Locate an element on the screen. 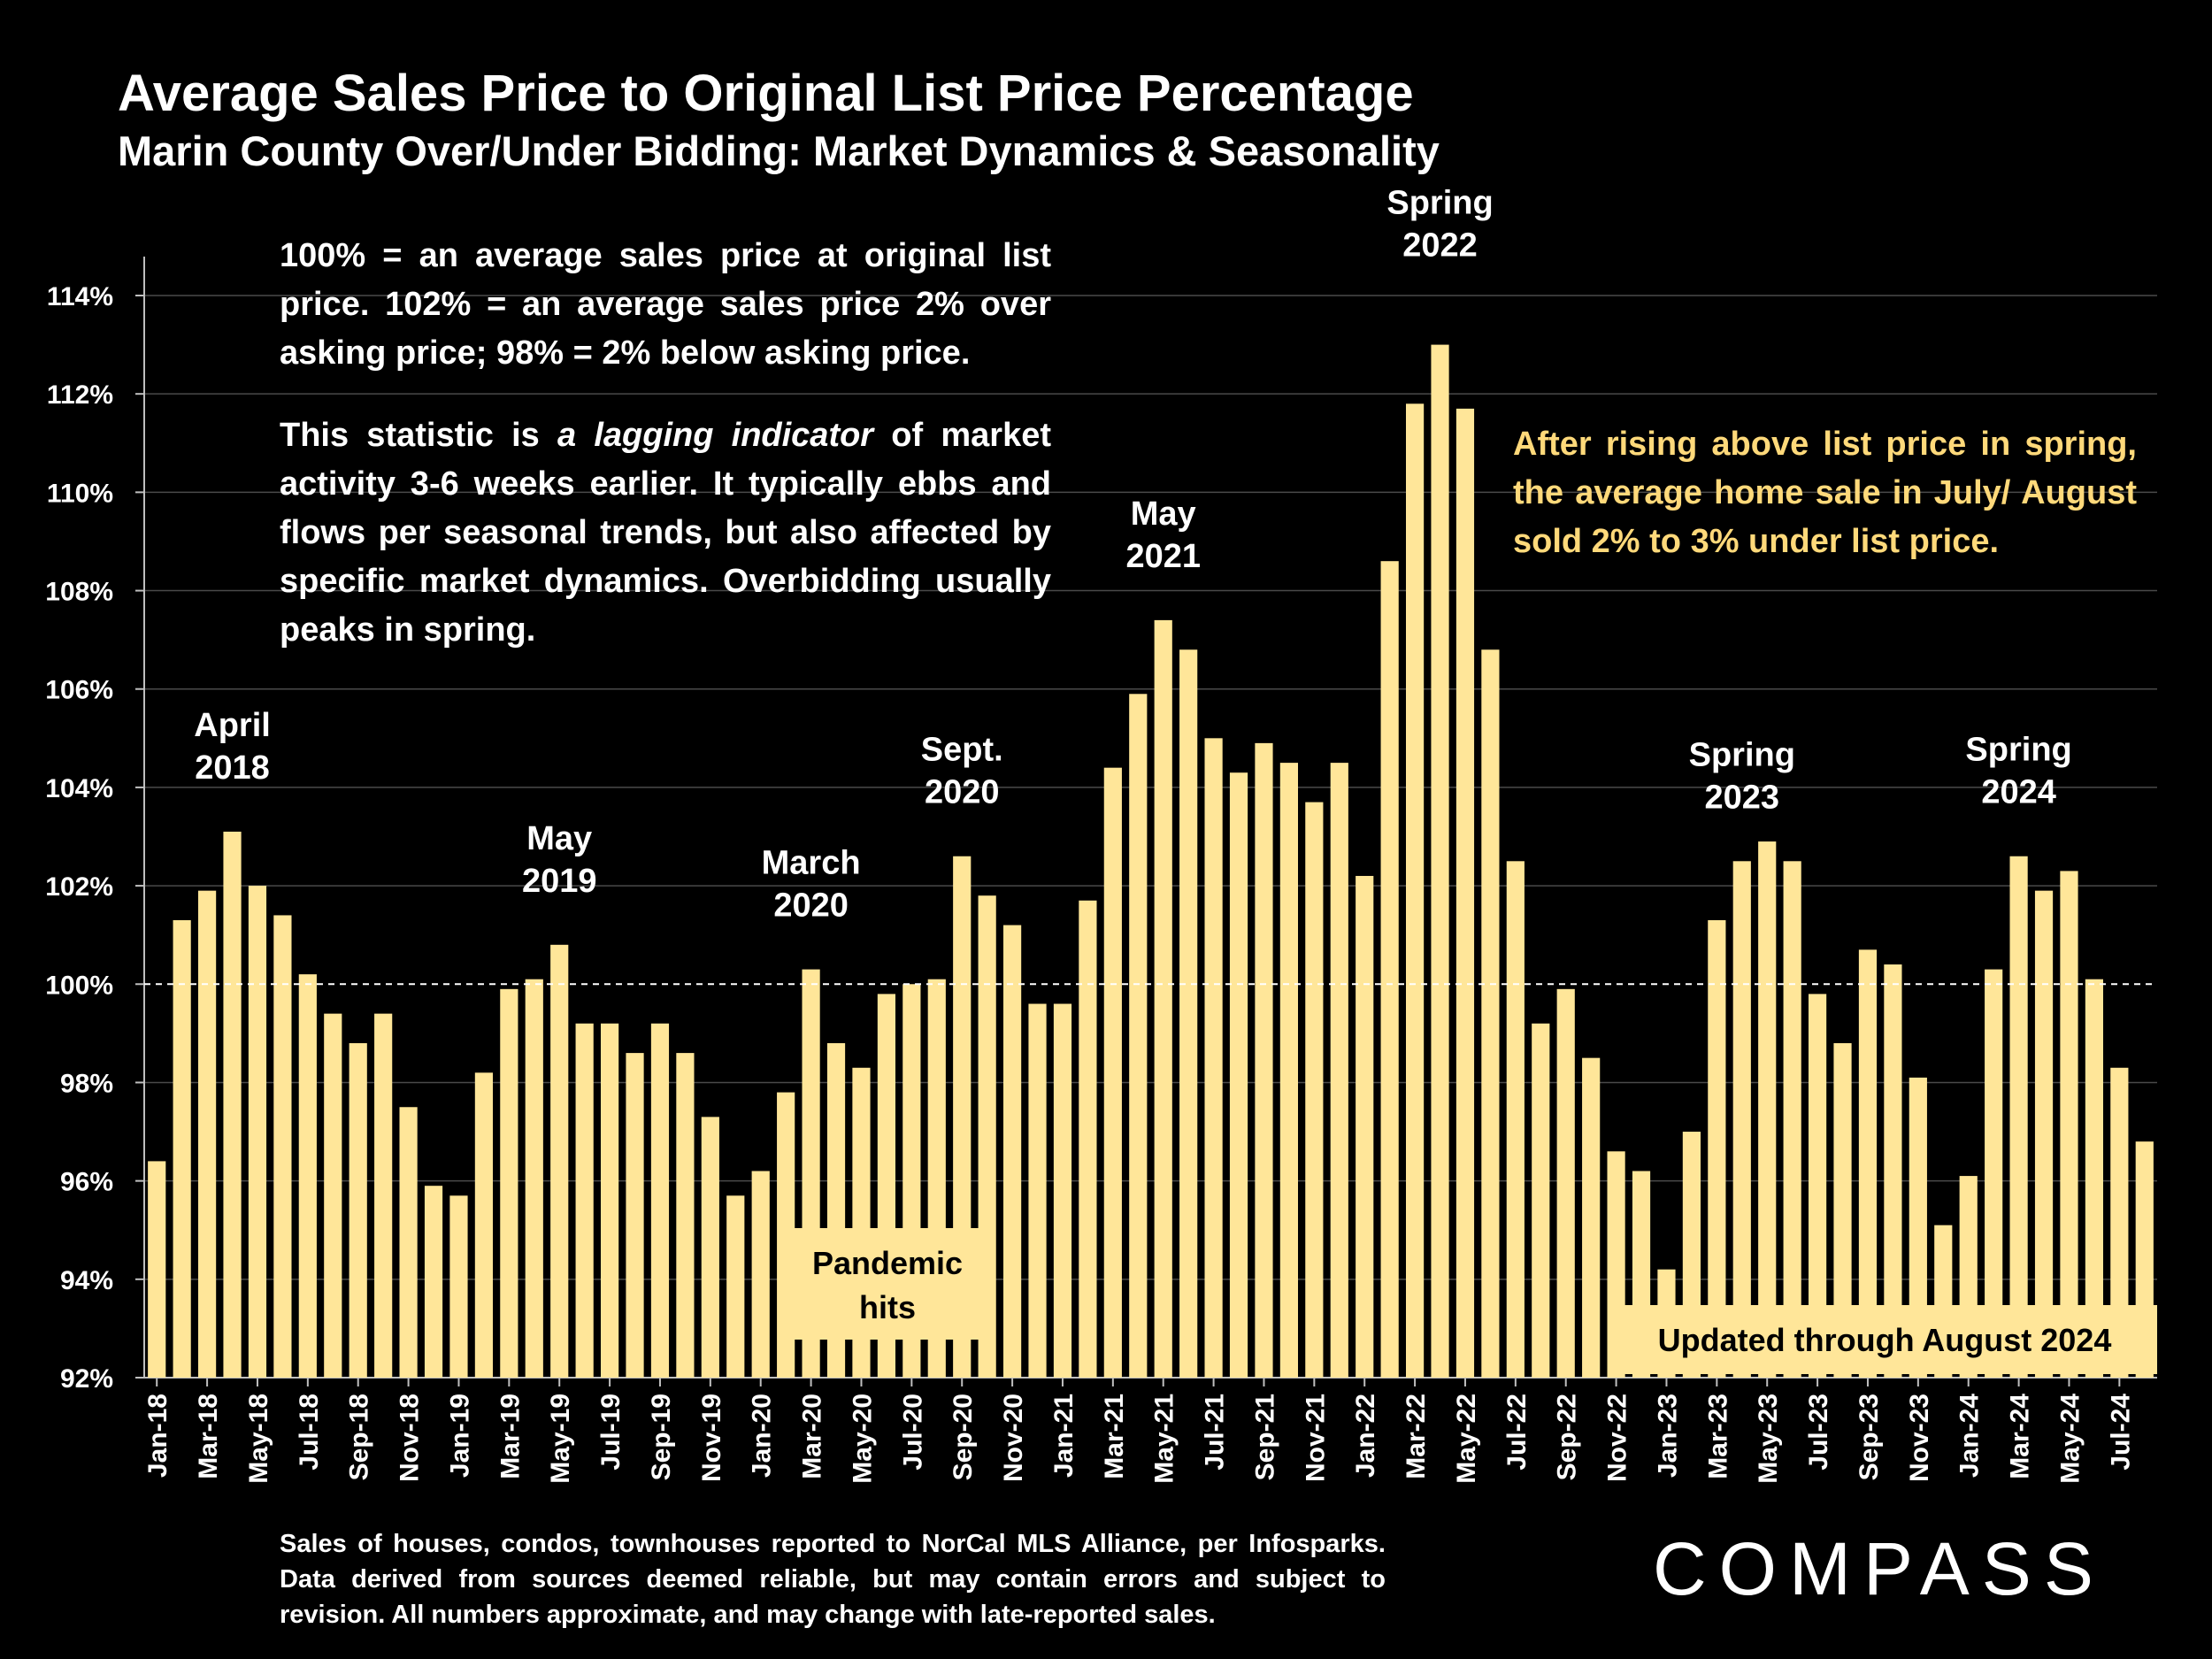 This screenshot has height=1659, width=2212. x-tick-label: Nov-21 is located at coordinates (1316, 1438).